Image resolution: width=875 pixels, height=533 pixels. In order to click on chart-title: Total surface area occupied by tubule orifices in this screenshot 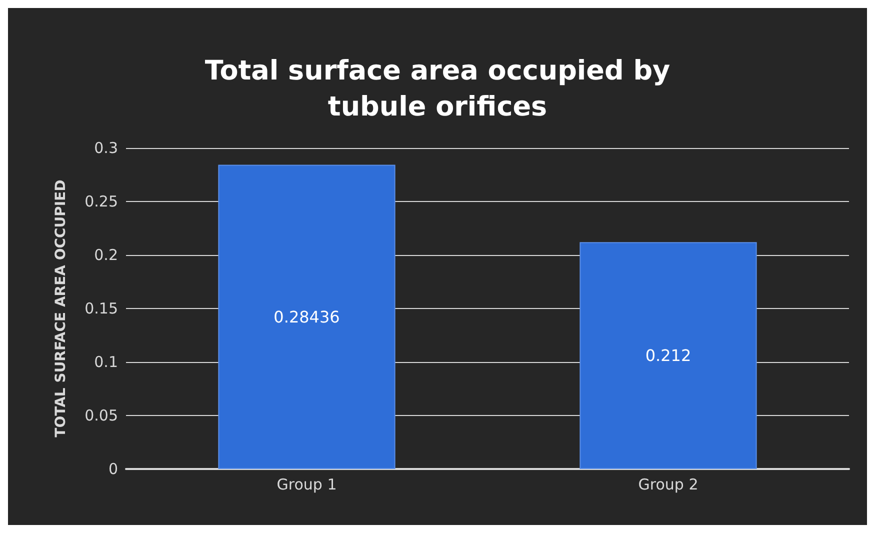, I will do `click(437, 89)`.